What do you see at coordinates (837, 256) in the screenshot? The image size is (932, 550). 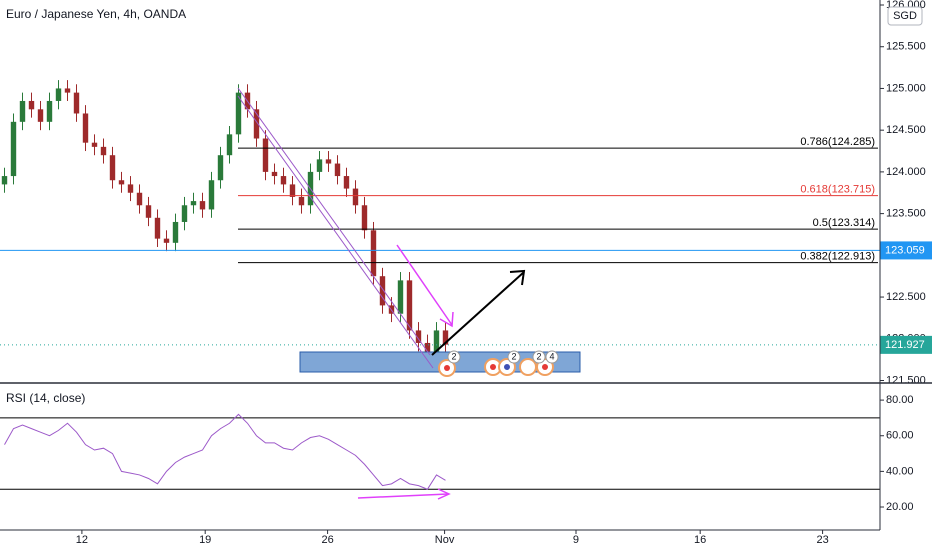 I see `fib-label: 0.382(122.913)` at bounding box center [837, 256].